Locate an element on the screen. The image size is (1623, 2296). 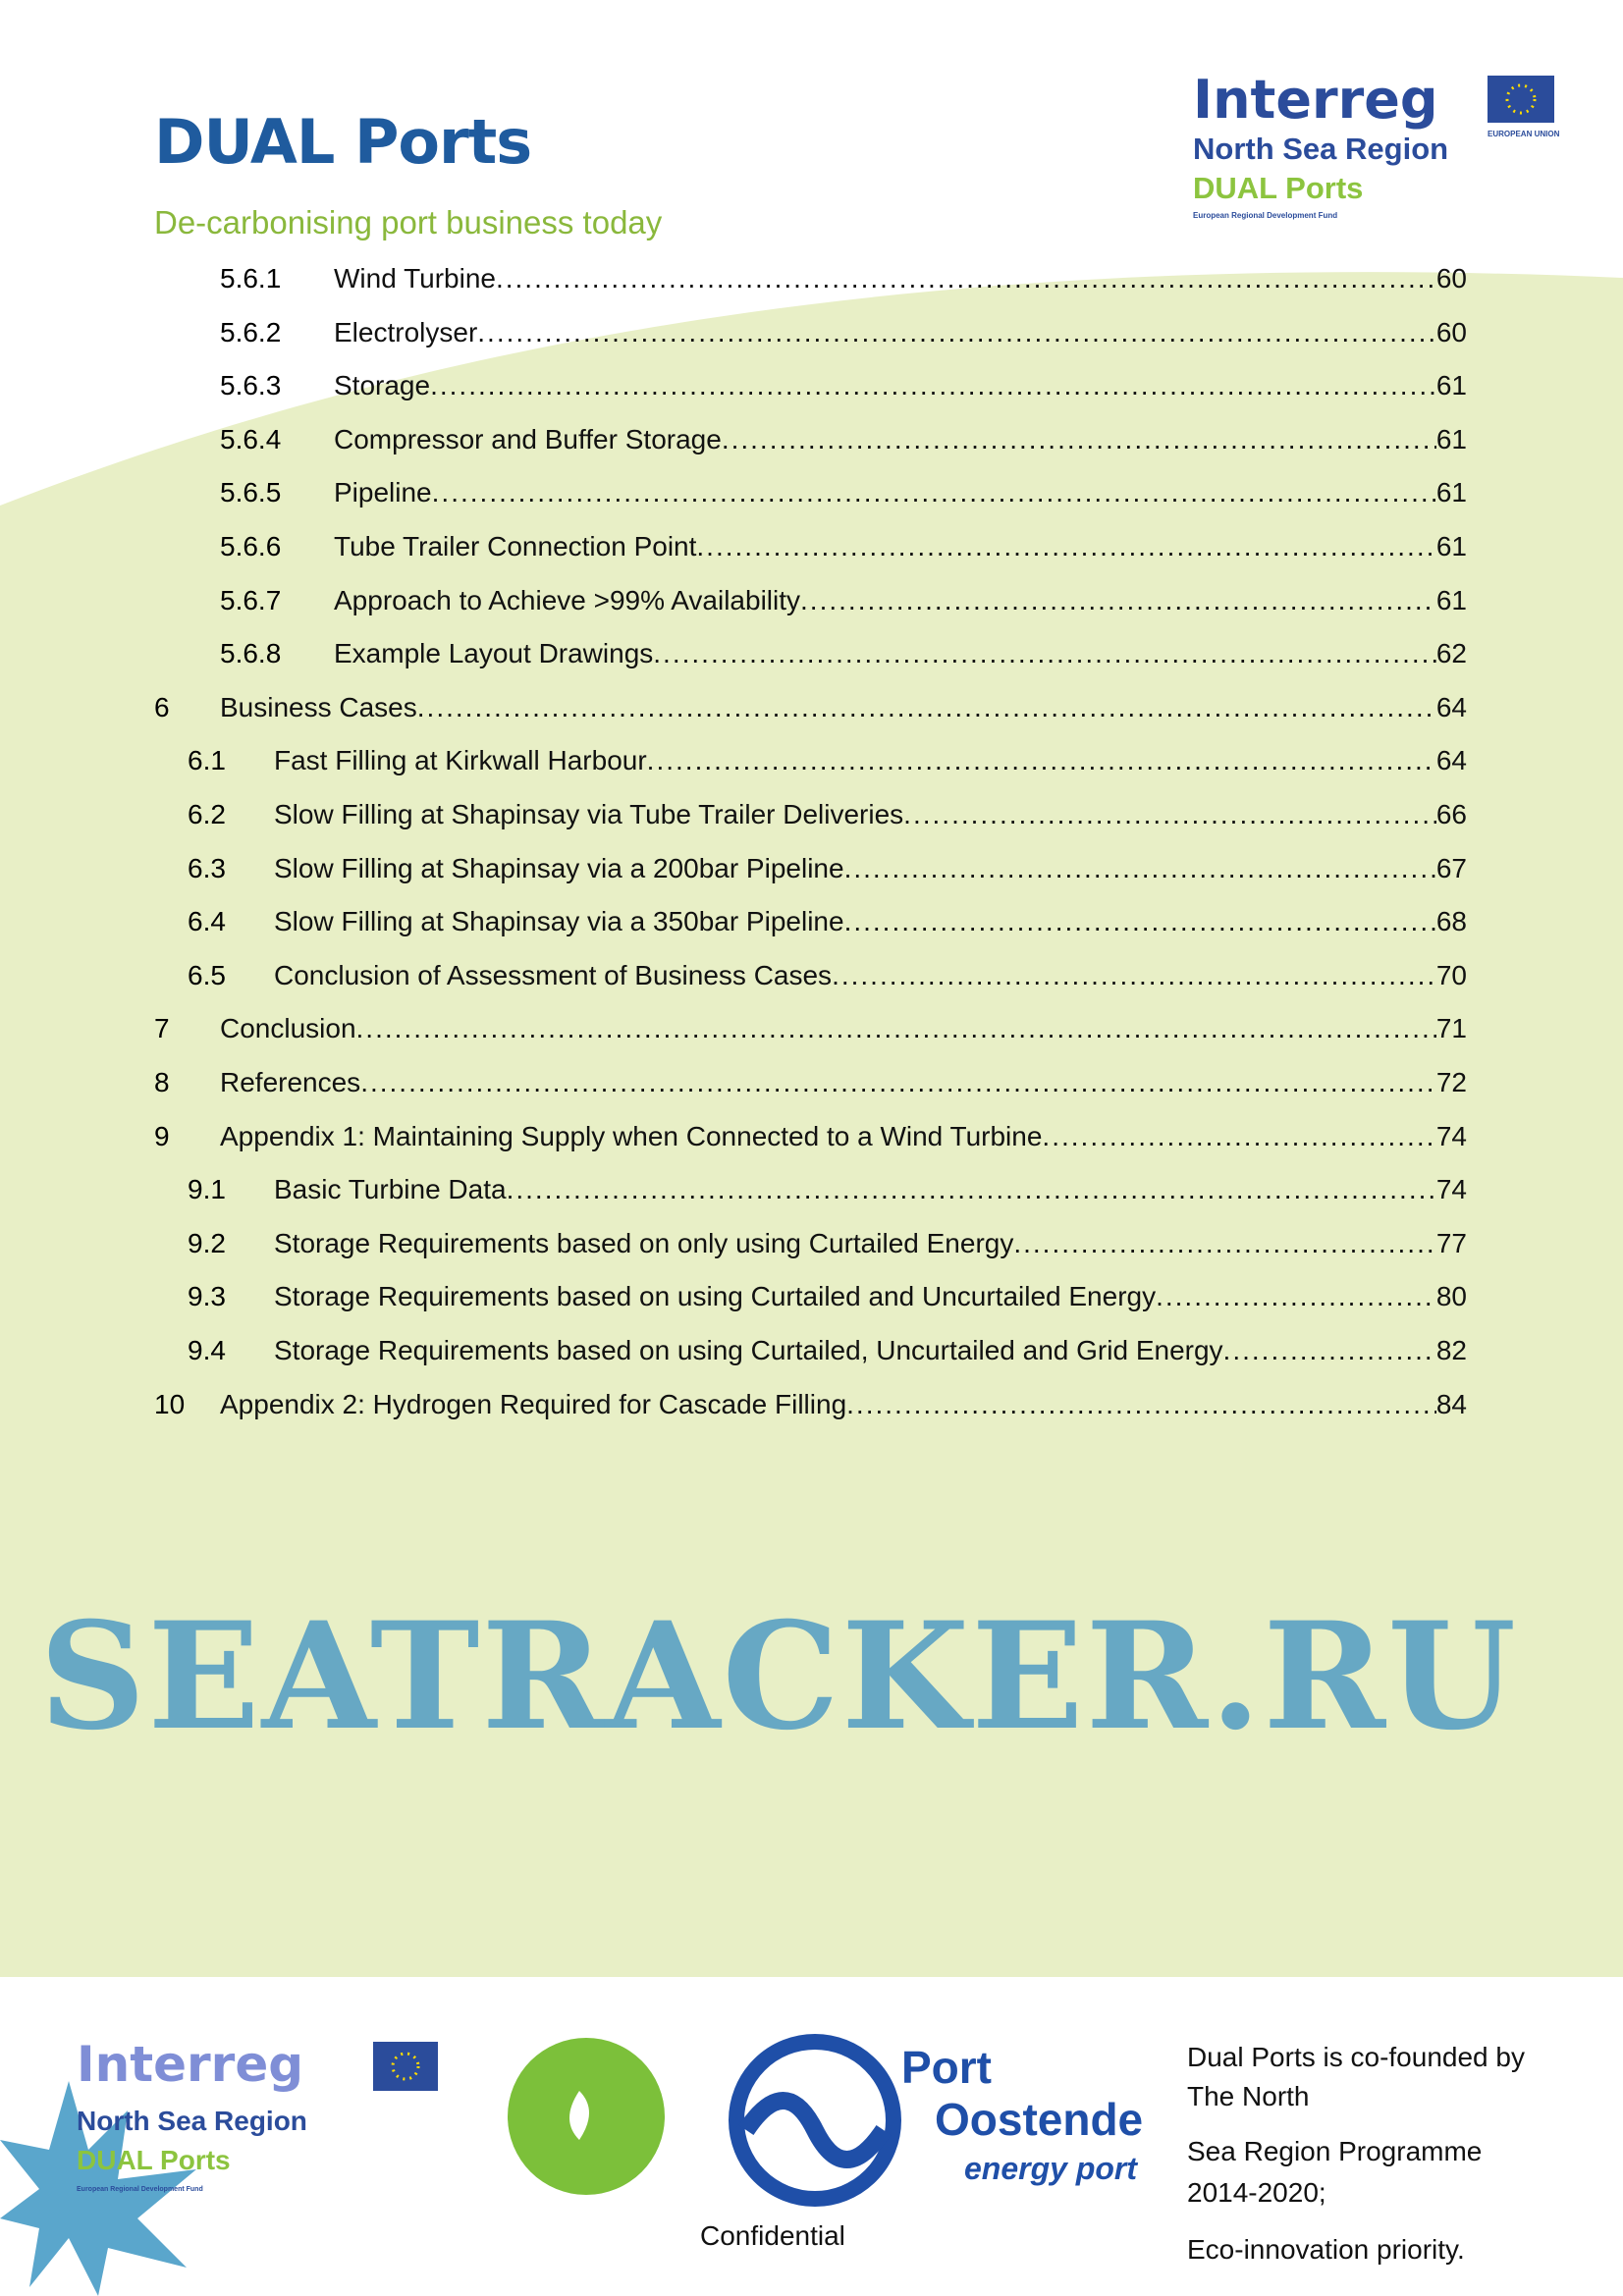
toc-entry: Storage 61 is located at coordinates (900, 389).